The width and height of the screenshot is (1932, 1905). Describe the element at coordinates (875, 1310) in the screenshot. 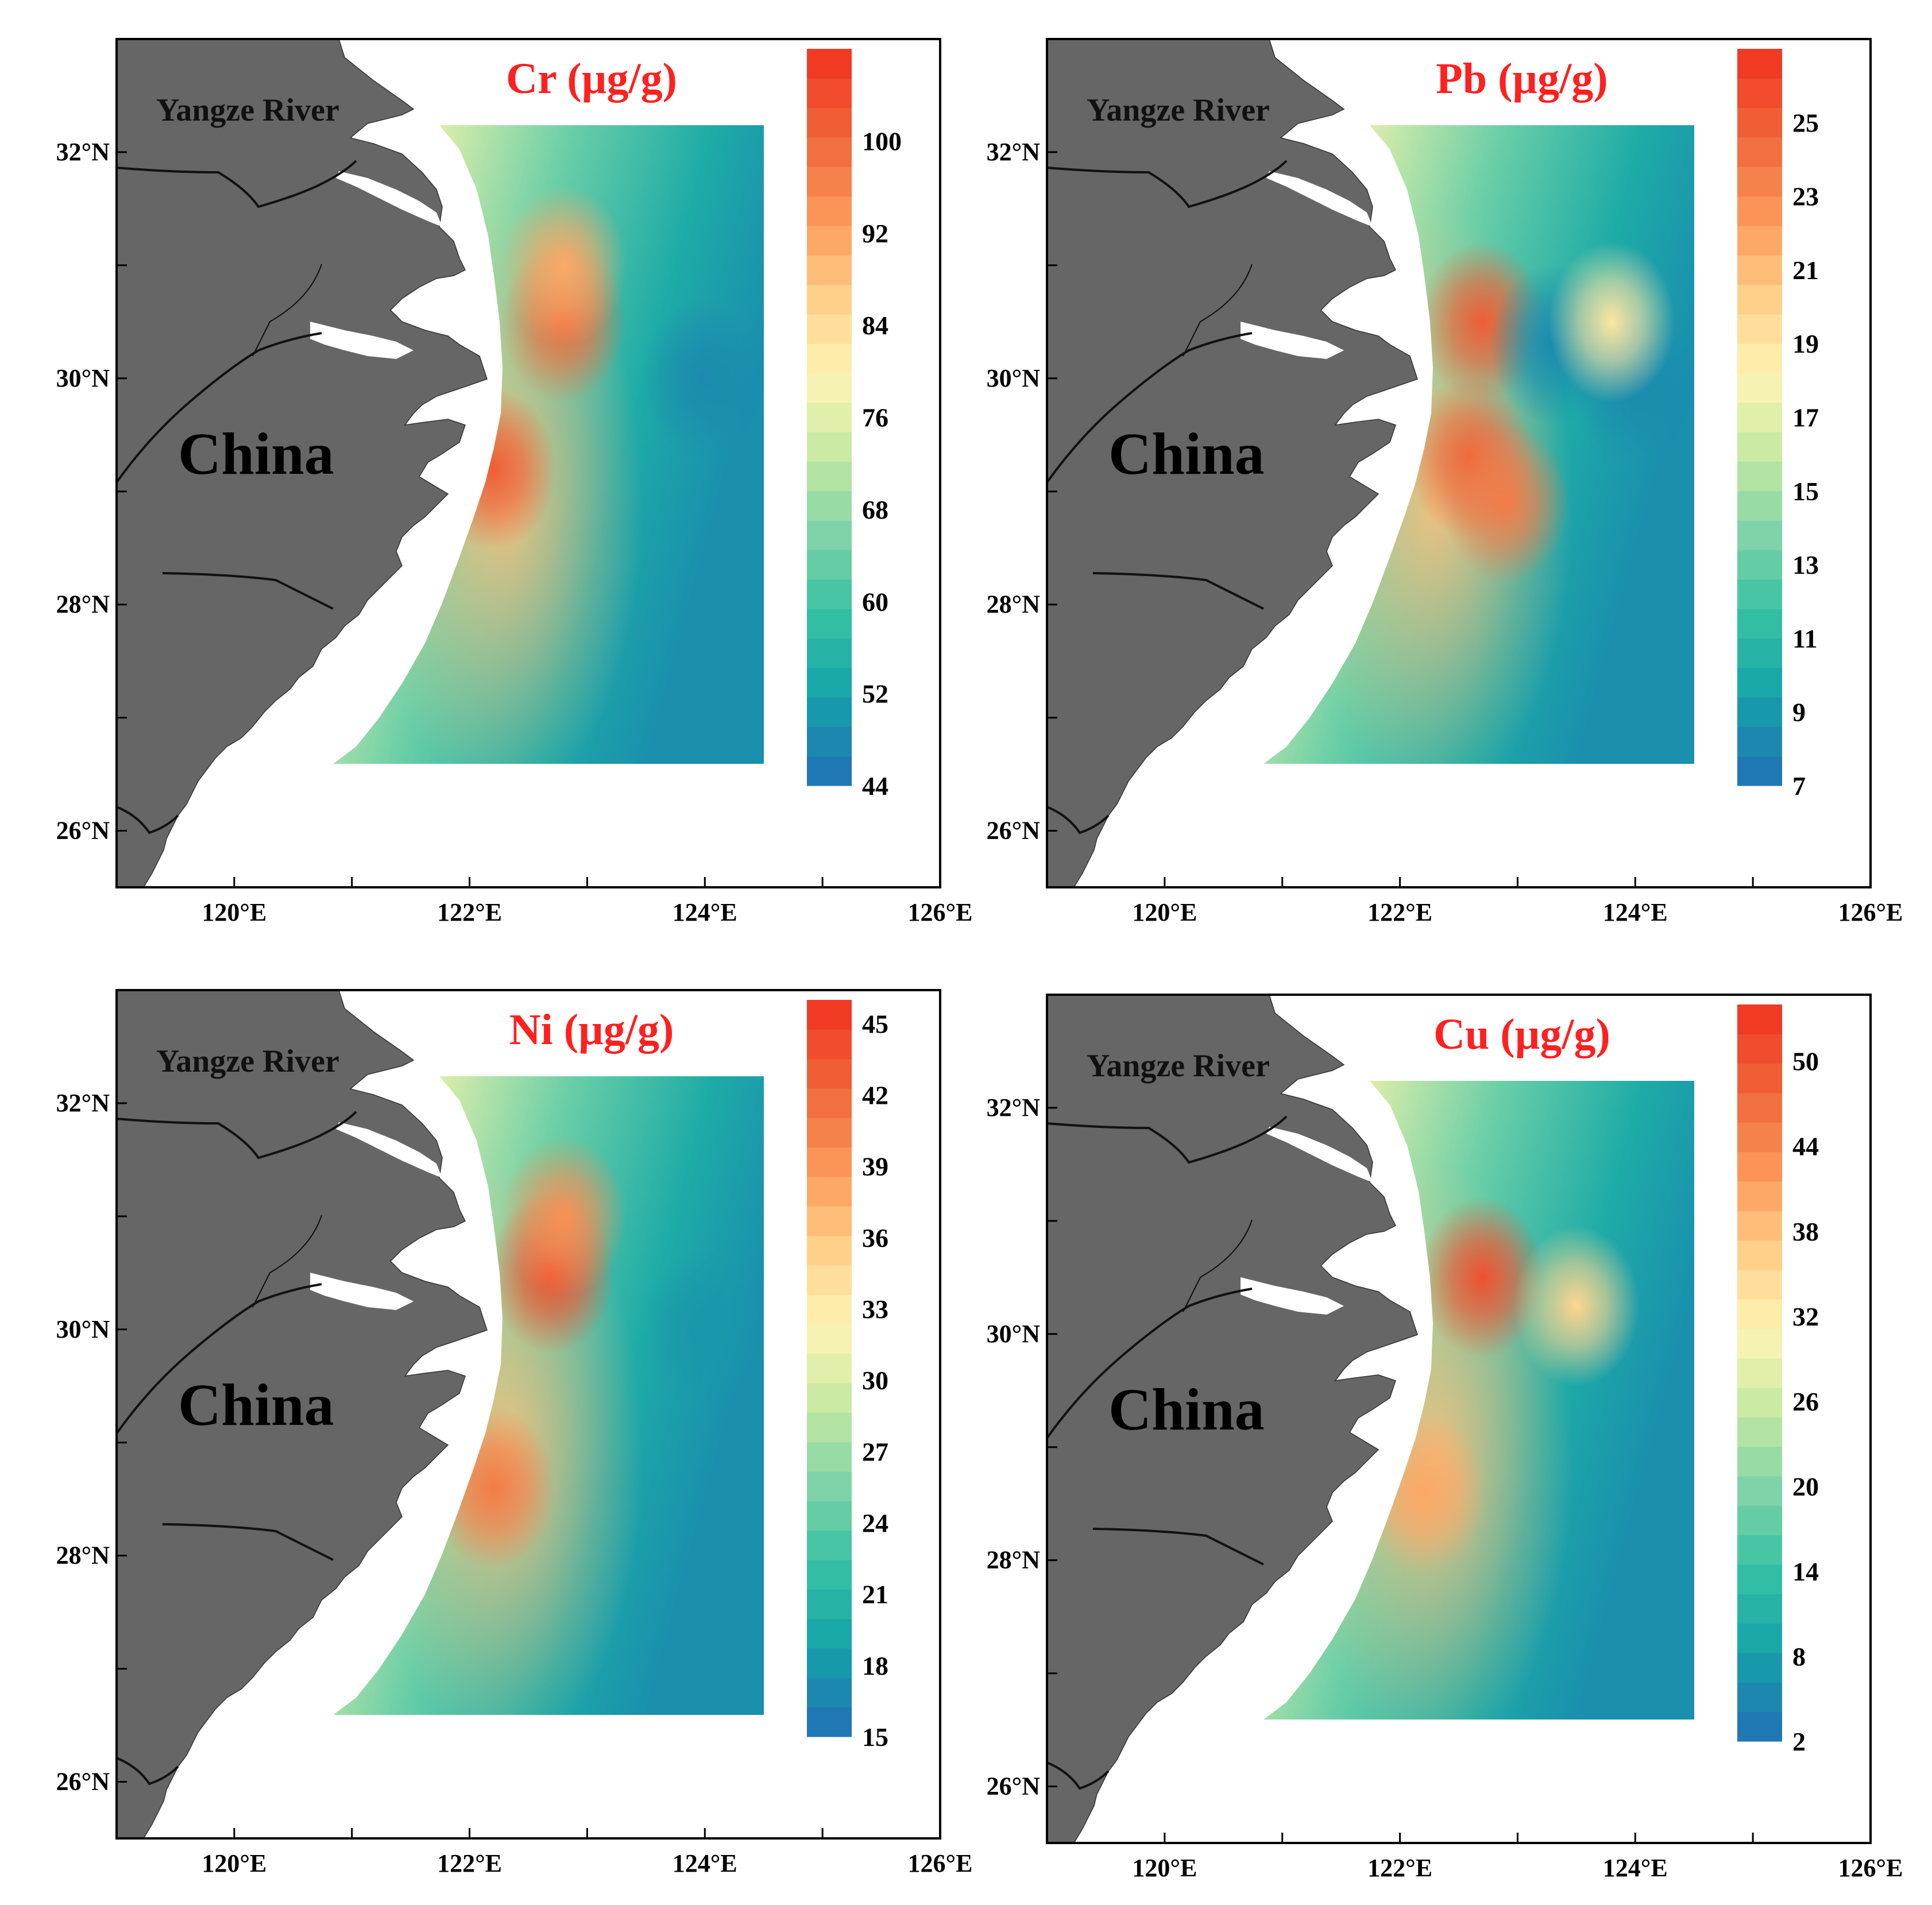

I see `colorbar-tick-label: 33` at that location.